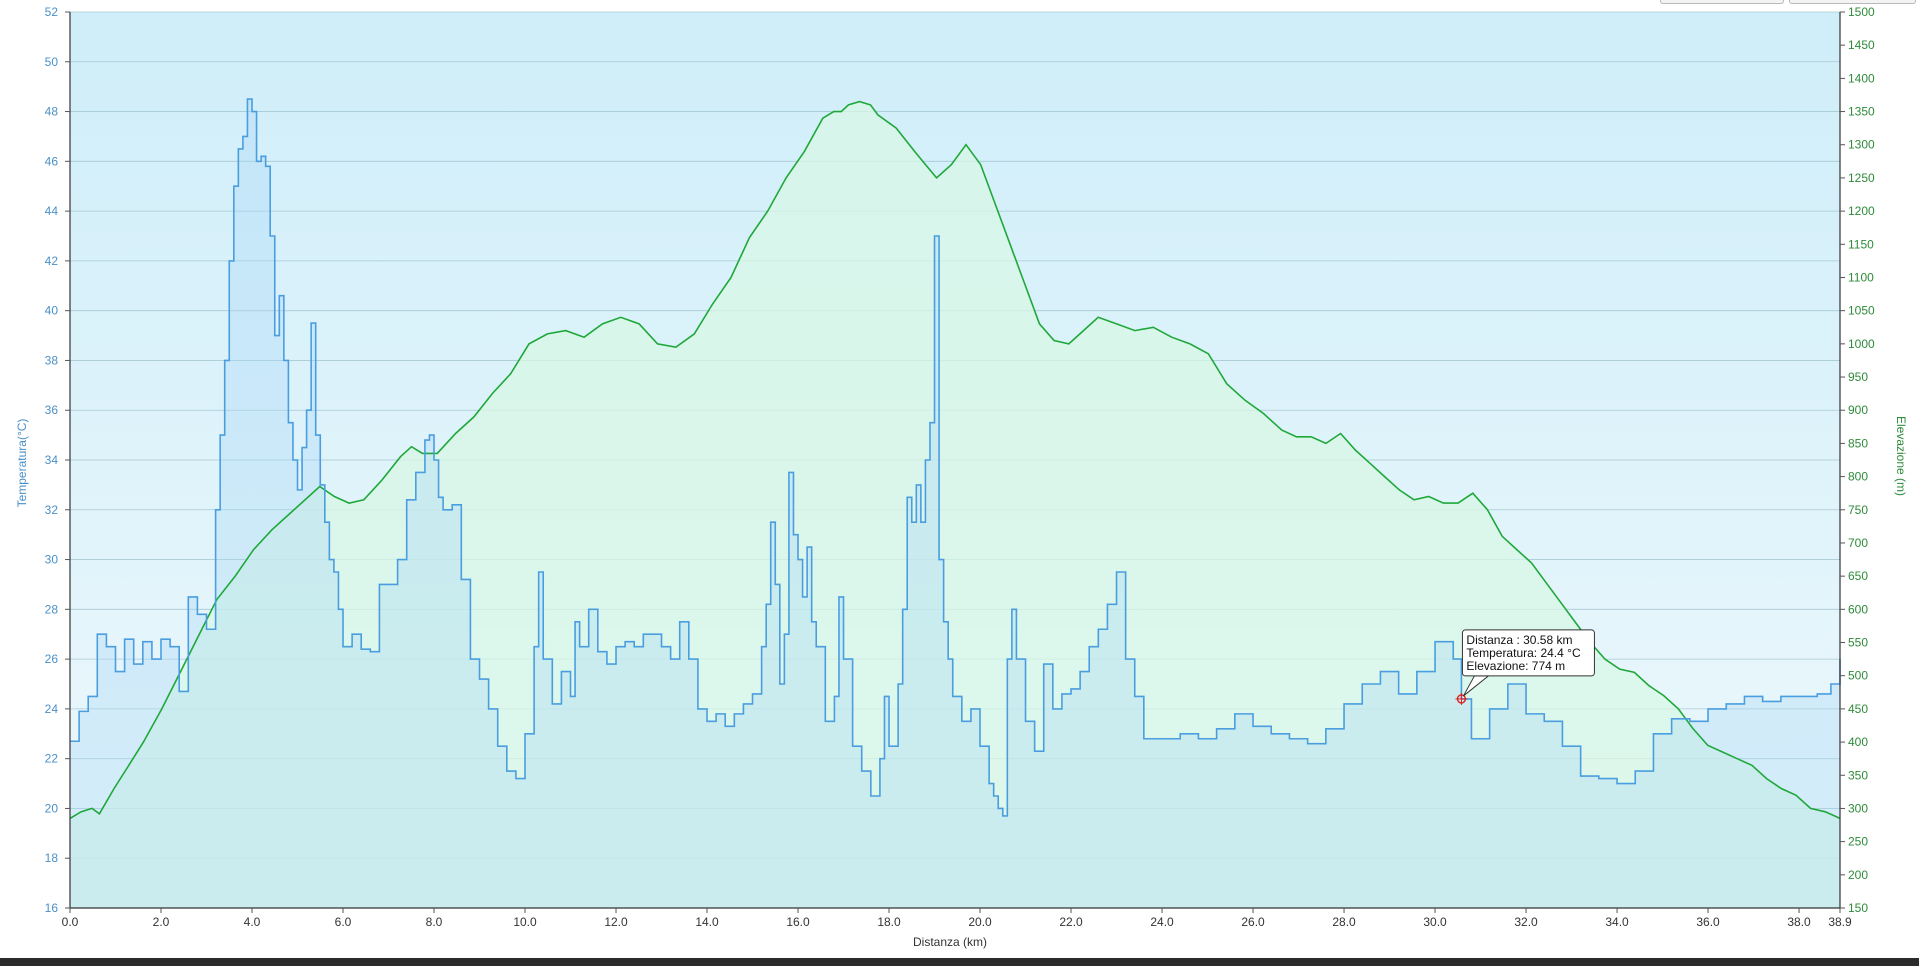 The width and height of the screenshot is (1919, 966). Describe the element at coordinates (1858, 609) in the screenshot. I see `tick-label-right: 600` at that location.